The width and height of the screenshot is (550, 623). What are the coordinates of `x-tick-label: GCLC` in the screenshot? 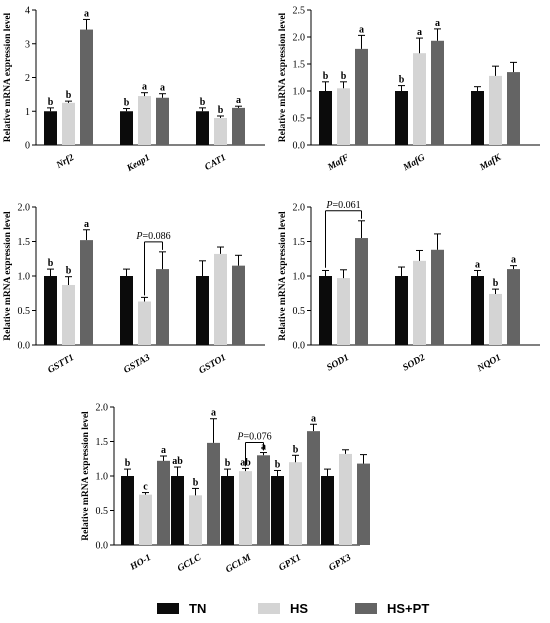 It's located at (190, 564).